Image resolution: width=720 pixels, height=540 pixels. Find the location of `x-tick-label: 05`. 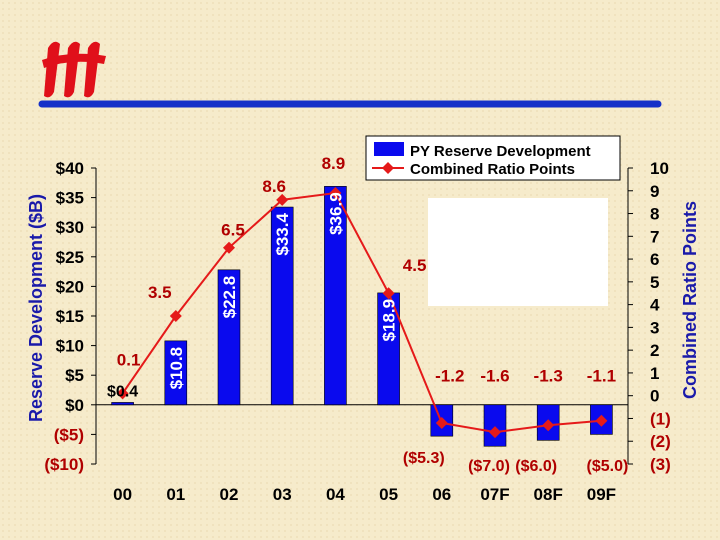

x-tick-label: 05 is located at coordinates (388, 494).